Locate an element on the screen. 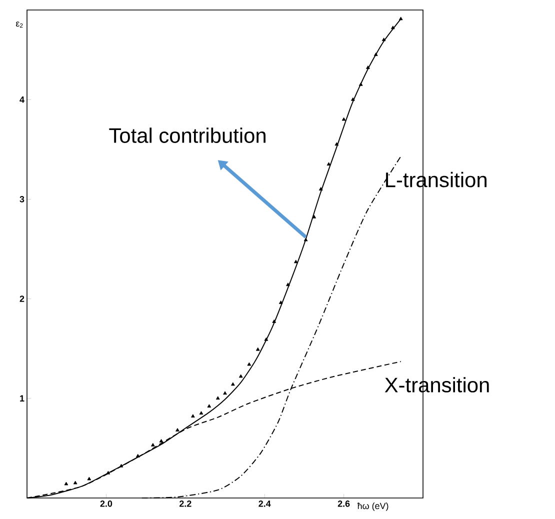  y-tick-label: 1 is located at coordinates (22, 398).